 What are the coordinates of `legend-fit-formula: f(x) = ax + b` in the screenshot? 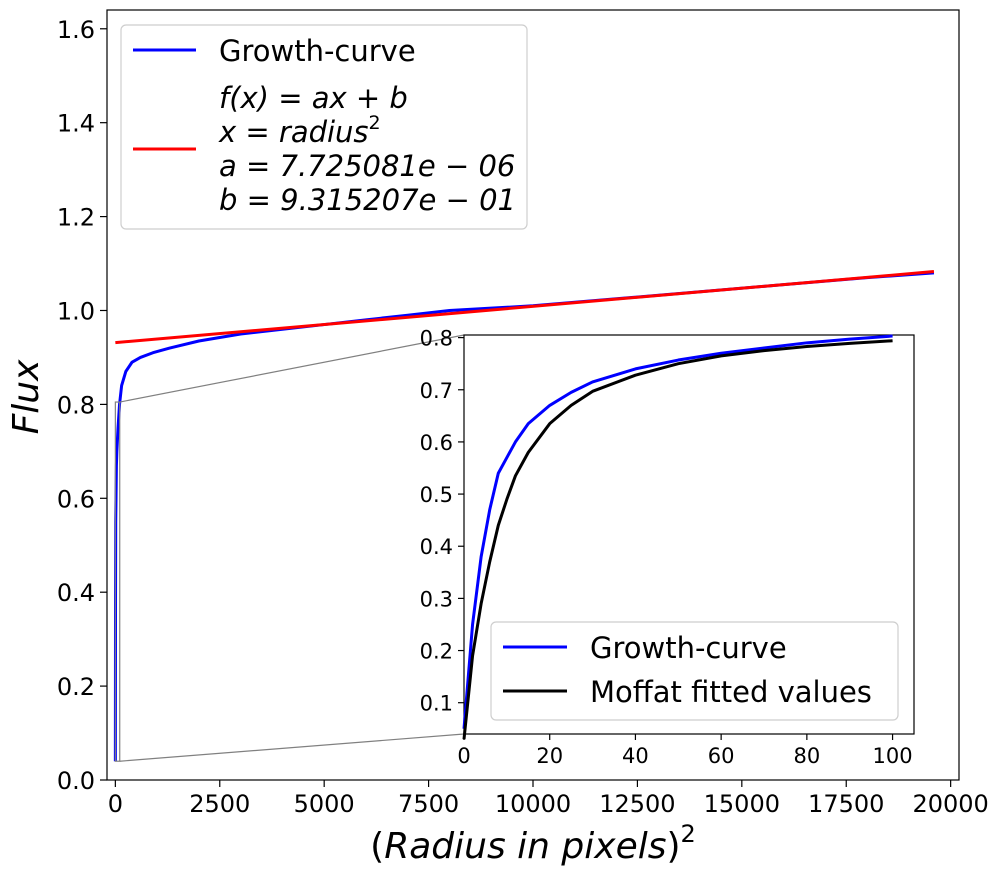 It's located at (313, 98).